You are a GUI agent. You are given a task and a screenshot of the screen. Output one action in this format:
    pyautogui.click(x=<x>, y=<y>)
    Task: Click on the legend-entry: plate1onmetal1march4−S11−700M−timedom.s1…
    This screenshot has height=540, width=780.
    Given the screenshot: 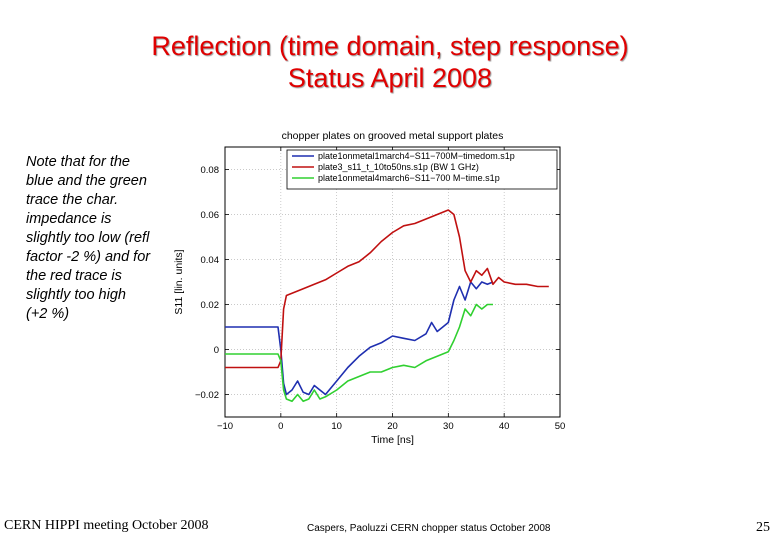 What is the action you would take?
    pyautogui.click(x=416, y=156)
    